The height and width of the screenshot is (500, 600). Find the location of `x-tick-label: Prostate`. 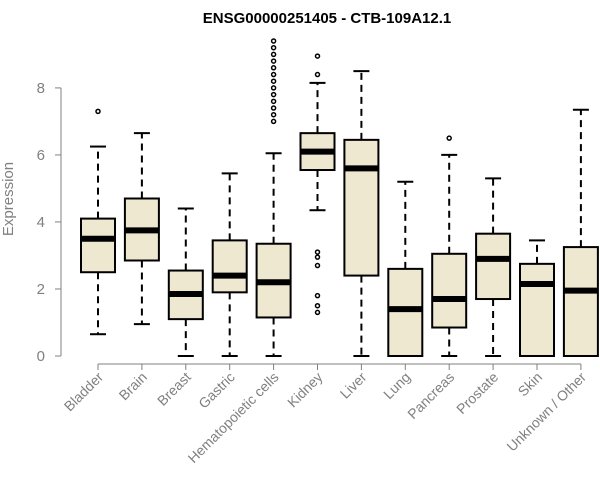

x-tick-label: Prostate is located at coordinates (477, 393).